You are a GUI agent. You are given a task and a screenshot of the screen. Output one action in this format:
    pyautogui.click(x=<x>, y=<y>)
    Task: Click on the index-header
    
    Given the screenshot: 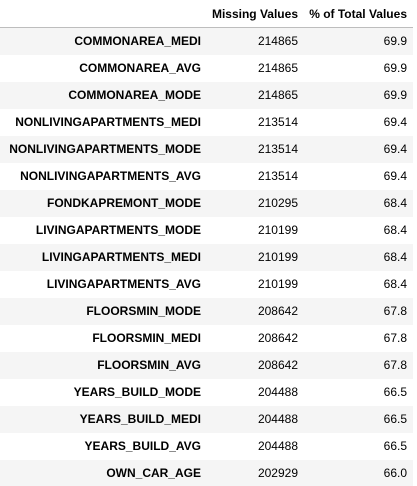 What is the action you would take?
    pyautogui.click(x=103, y=14)
    